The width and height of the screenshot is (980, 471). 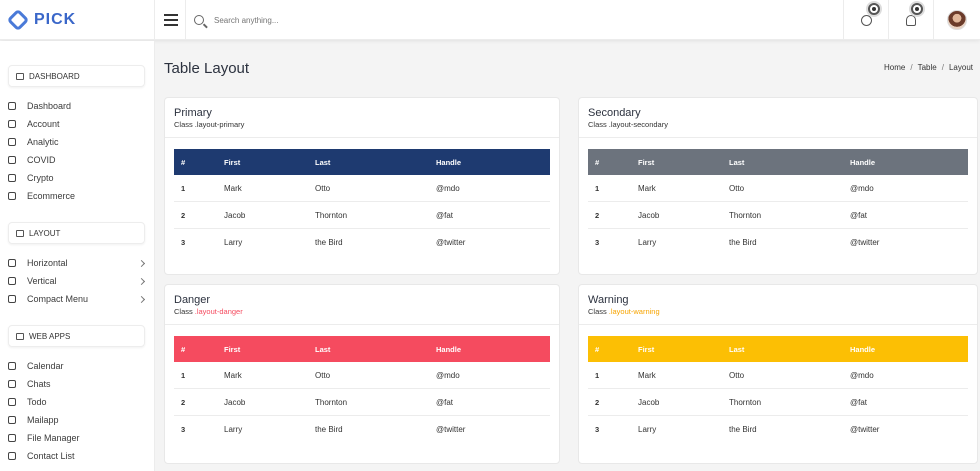 I want to click on sidebar-item-todo: Todo, so click(x=78, y=402).